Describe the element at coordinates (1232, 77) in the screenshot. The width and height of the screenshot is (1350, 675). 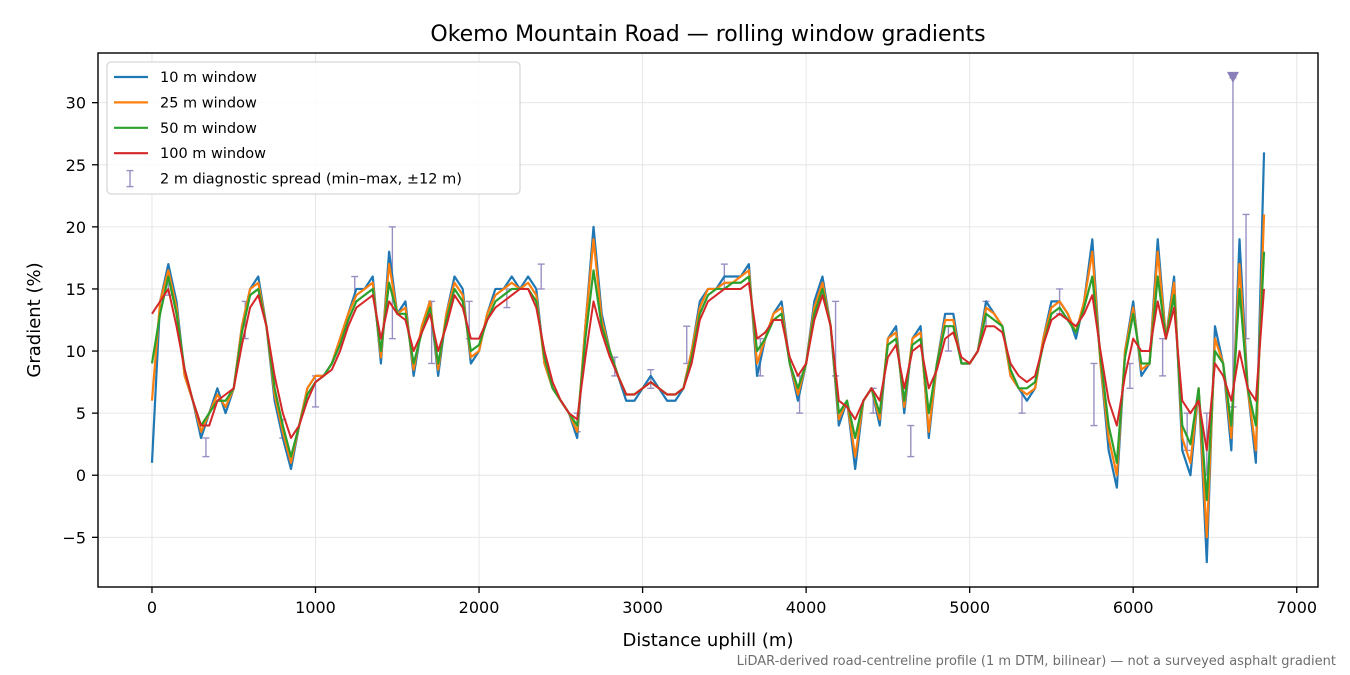
I see `off-scale-marker` at that location.